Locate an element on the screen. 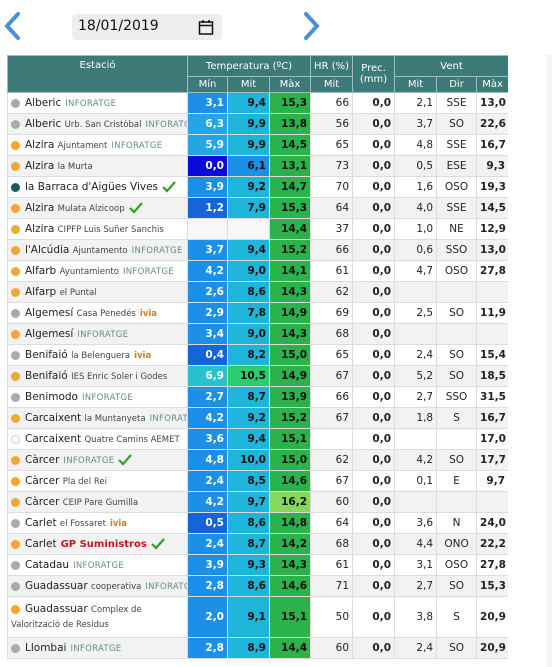 The image size is (554, 667). temp-mit: 9,3 is located at coordinates (248, 565).